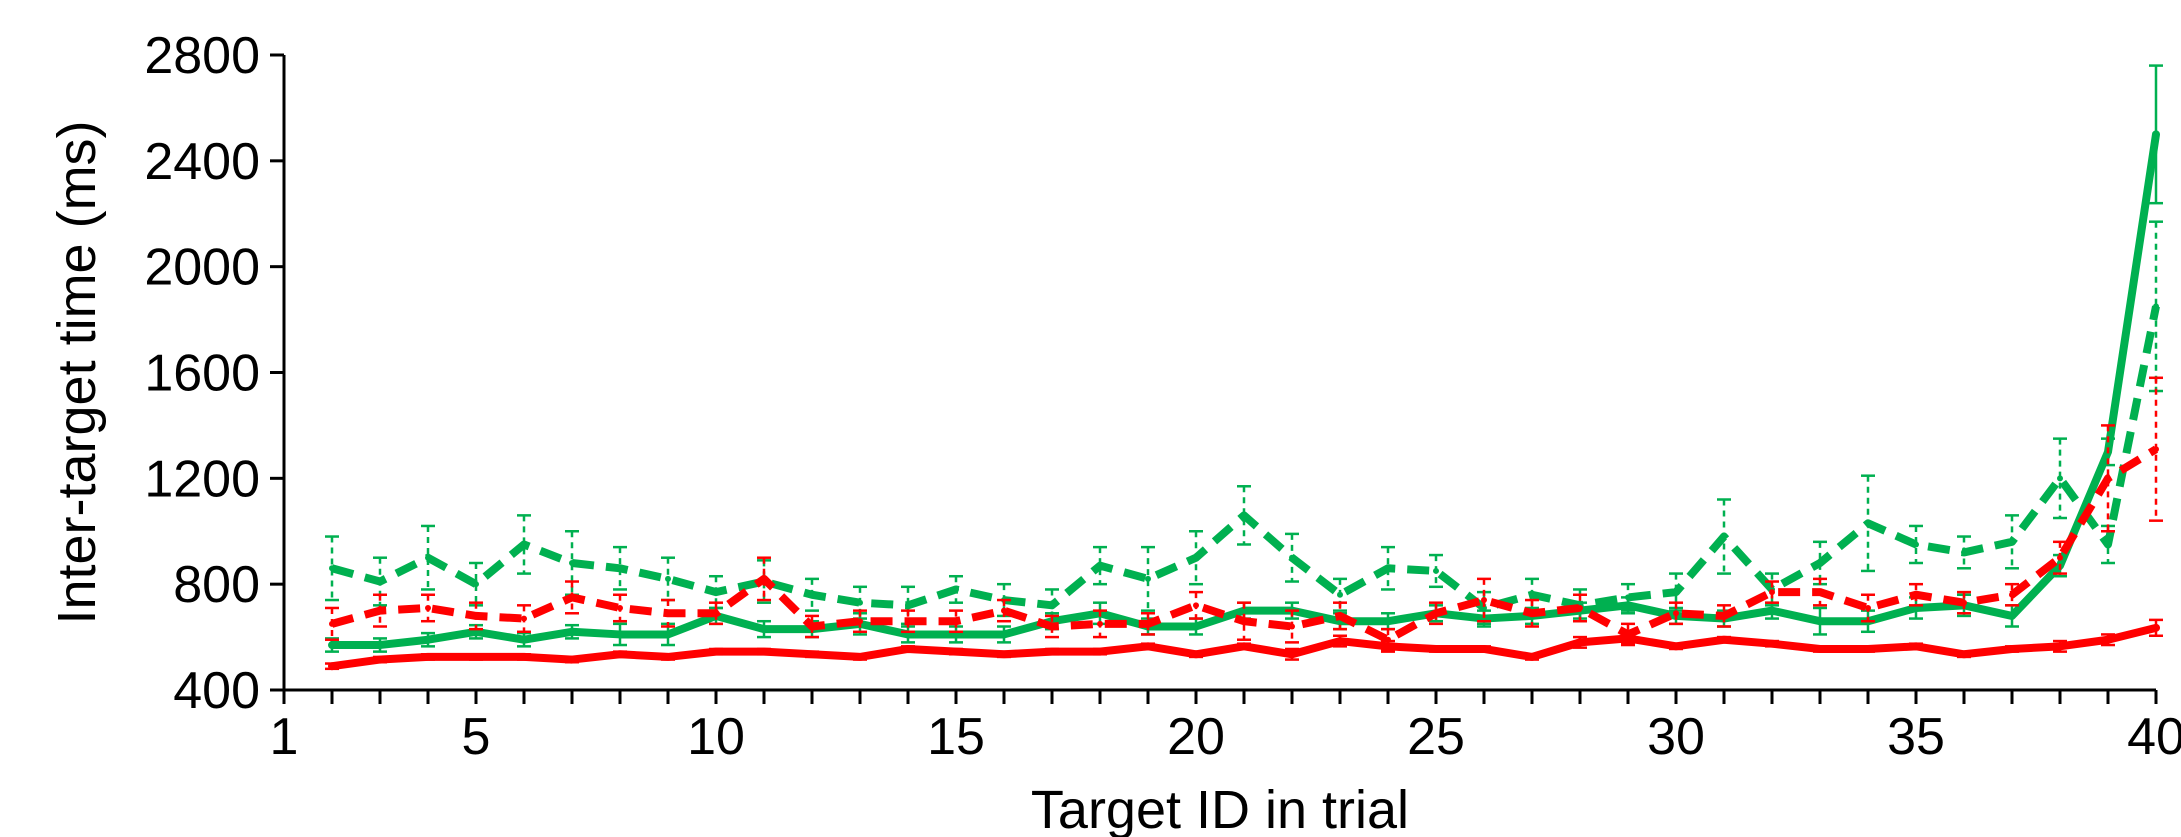  I want to click on x-ticks: 1 5 10 15 20 25 30 35 40, so click(1225, 728).